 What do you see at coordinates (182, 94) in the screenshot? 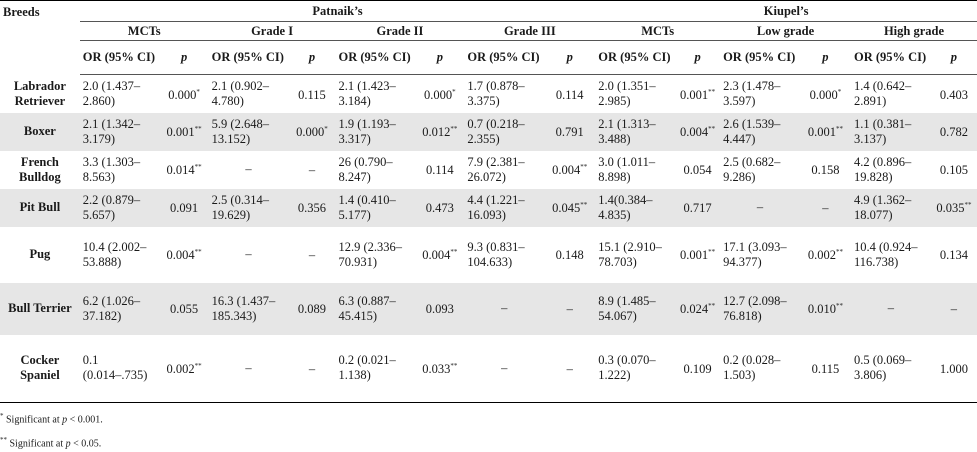
I see `p-value: 0.000` at bounding box center [182, 94].